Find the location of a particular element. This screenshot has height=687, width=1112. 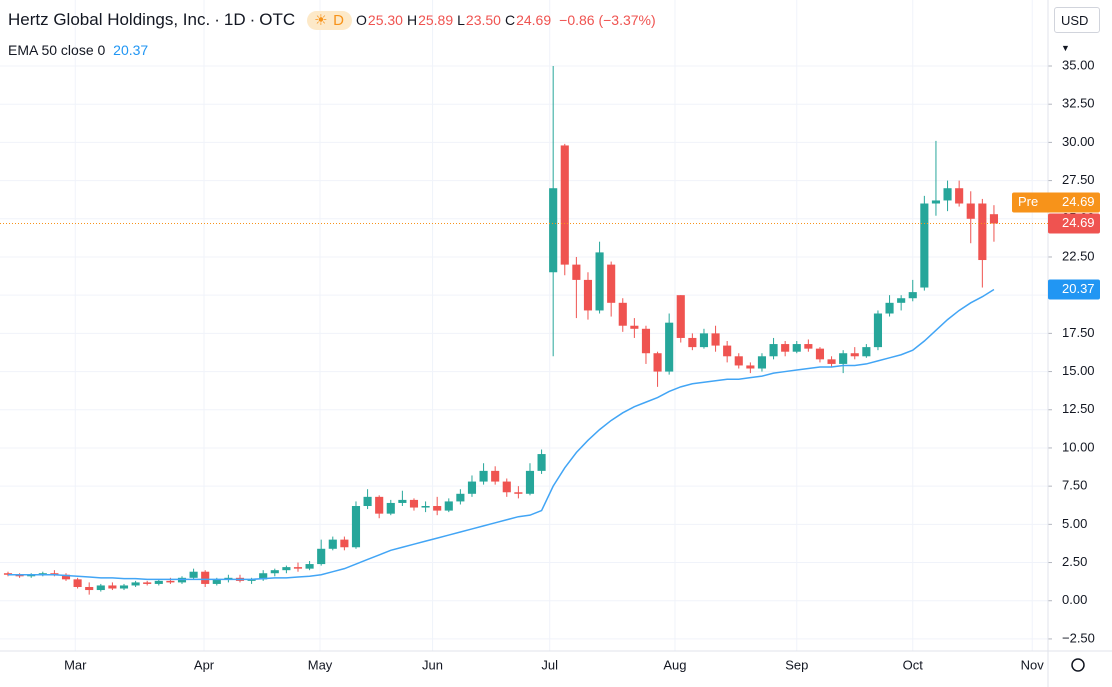

currency: USD is located at coordinates (1075, 20).